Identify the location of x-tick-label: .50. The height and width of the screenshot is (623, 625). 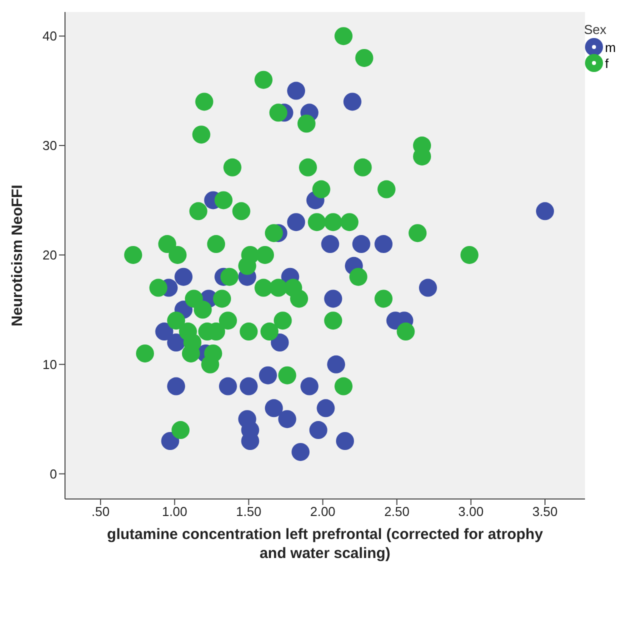
(101, 512).